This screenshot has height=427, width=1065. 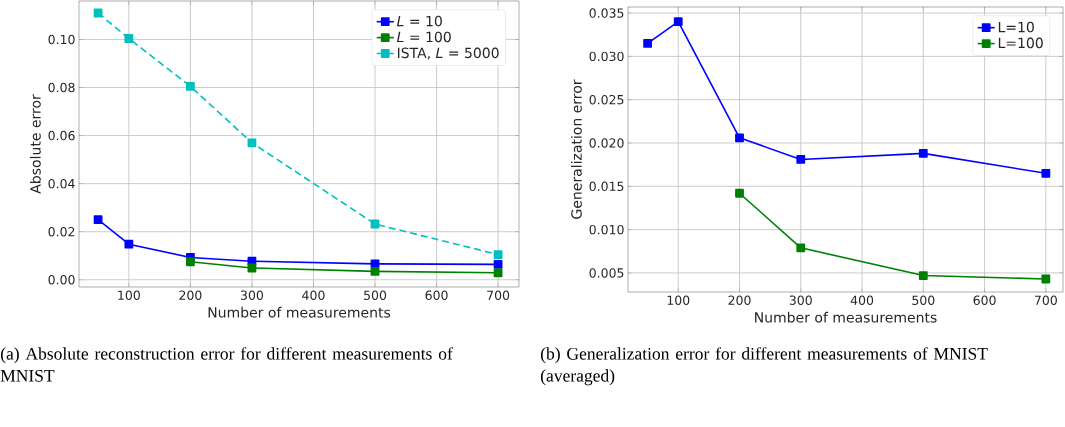 What do you see at coordinates (61, 280) in the screenshot?
I see `y-tick-label: 0.00` at bounding box center [61, 280].